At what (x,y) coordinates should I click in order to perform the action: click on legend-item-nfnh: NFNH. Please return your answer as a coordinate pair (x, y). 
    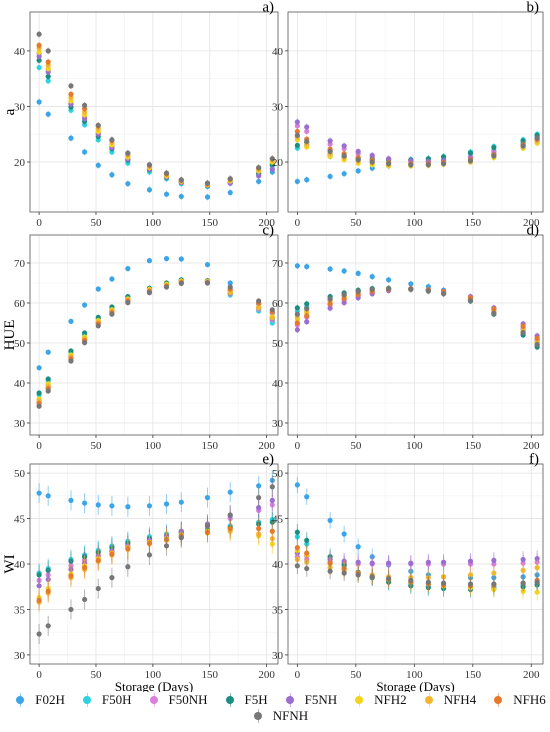
    Looking at the image, I should click on (278, 716).